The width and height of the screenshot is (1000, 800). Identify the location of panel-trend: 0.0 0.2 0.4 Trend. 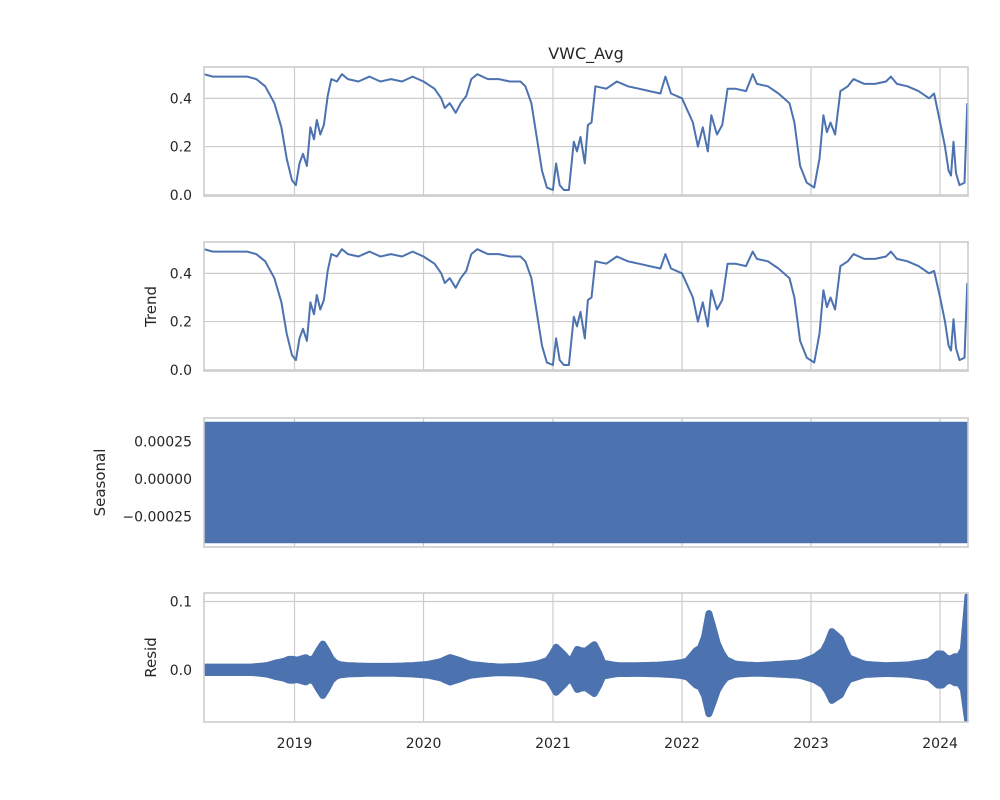
(555, 310).